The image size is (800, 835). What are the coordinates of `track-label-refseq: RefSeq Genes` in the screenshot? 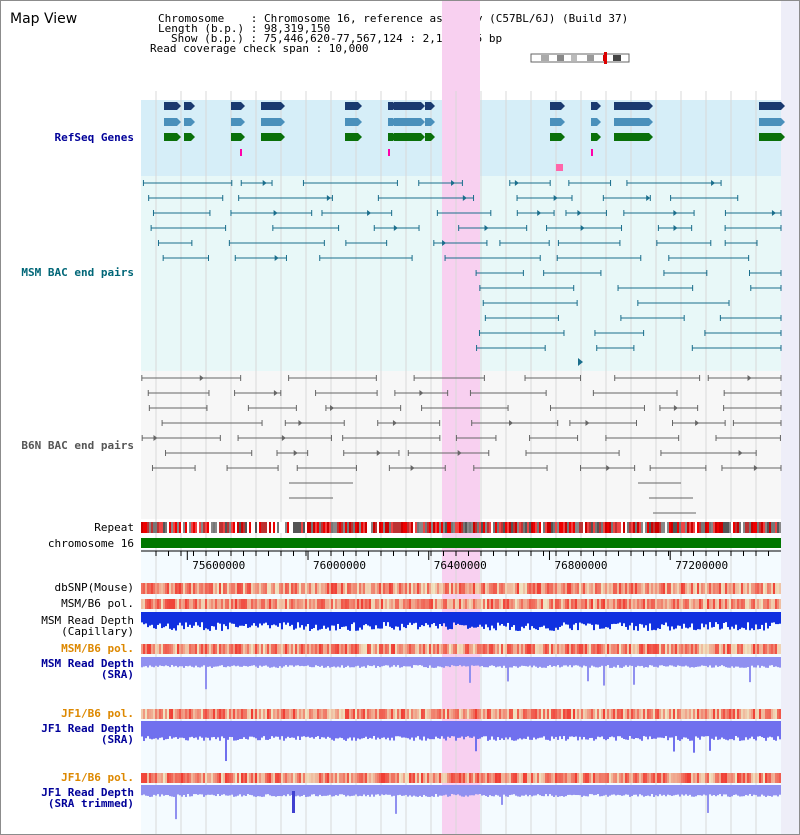 It's located at (94, 137).